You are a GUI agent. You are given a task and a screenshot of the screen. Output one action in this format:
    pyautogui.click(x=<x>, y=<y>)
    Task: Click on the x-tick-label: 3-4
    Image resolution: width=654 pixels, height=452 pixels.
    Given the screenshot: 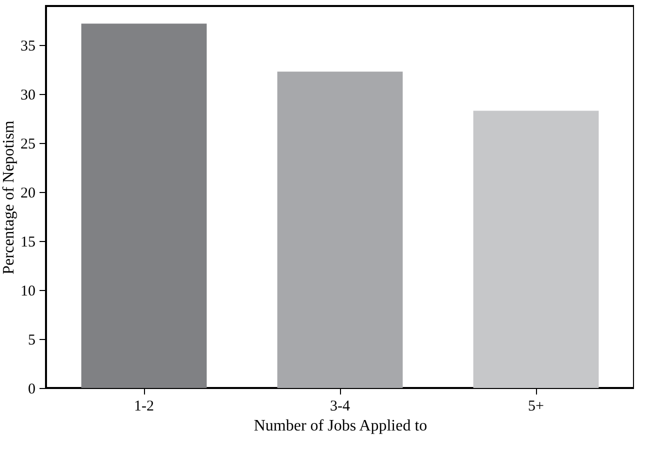 What is the action you would take?
    pyautogui.click(x=340, y=406)
    